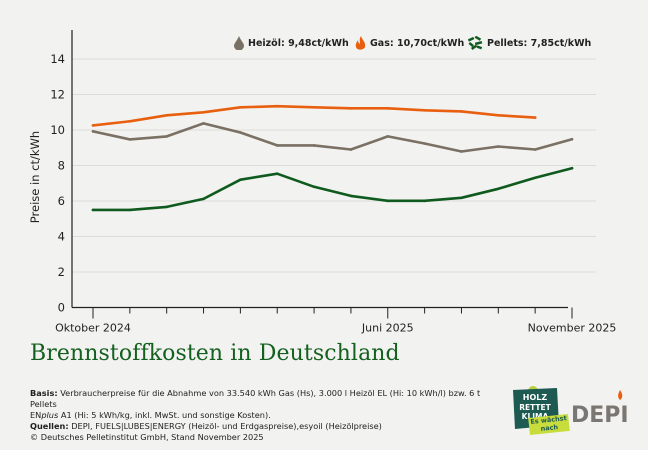 The height and width of the screenshot is (450, 648). Describe the element at coordinates (600, 415) in the screenshot. I see `svg-text: DEPI` at that location.